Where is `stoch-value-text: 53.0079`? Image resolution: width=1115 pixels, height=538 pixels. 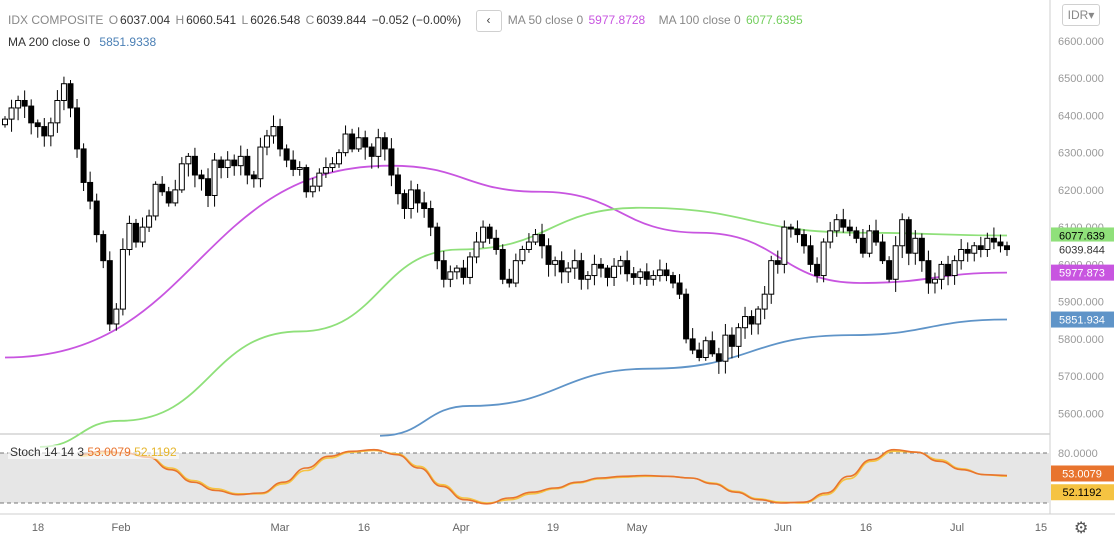 stoch-value-text: 53.0079 is located at coordinates (1082, 474).